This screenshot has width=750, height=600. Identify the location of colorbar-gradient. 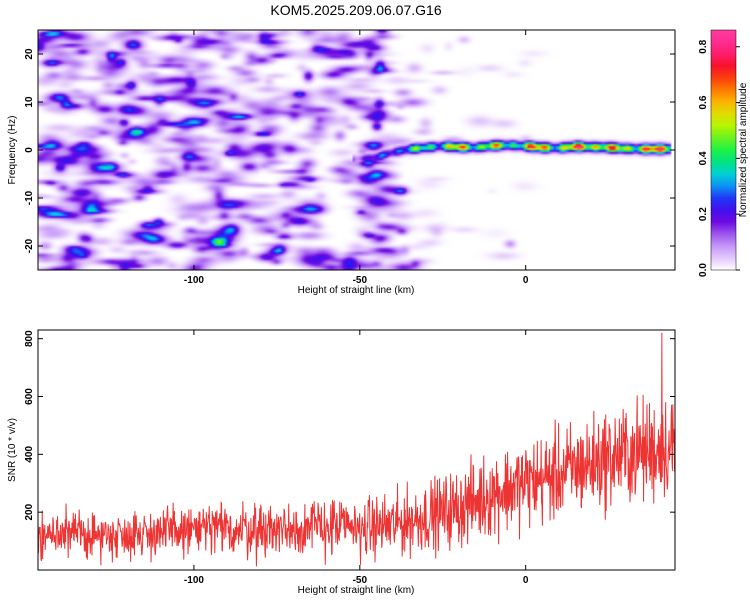
(723, 150).